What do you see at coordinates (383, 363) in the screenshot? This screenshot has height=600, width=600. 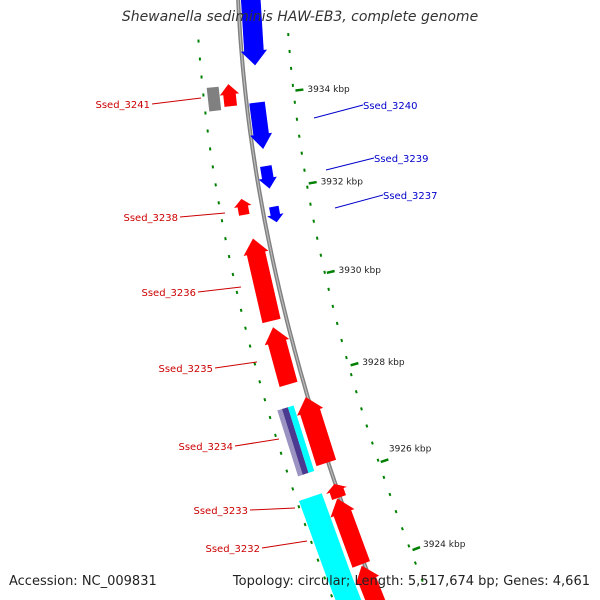 I see `scale-label: 3928 kbp` at bounding box center [383, 363].